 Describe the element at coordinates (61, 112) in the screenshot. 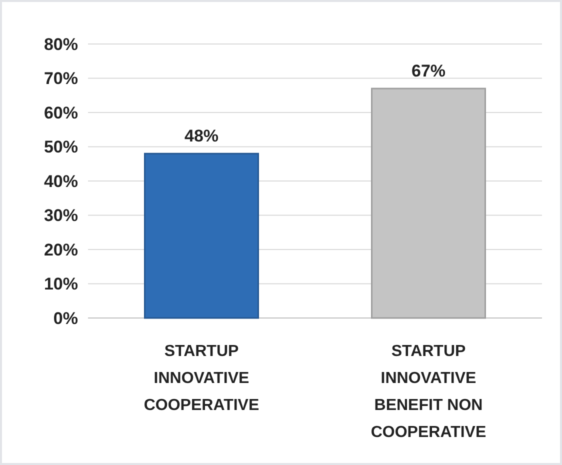

I see `y-tick-label: 60%` at that location.